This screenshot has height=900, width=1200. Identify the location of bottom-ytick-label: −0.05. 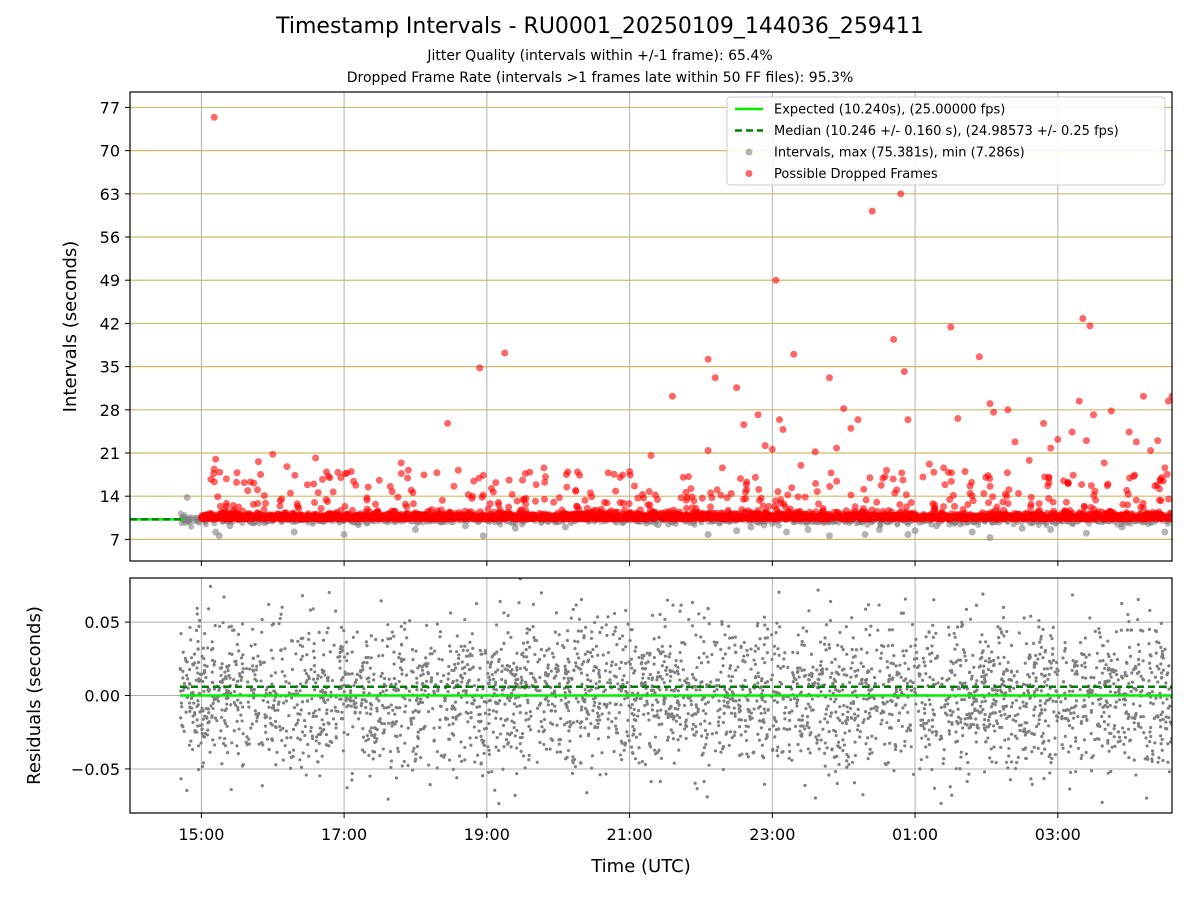
(95, 769).